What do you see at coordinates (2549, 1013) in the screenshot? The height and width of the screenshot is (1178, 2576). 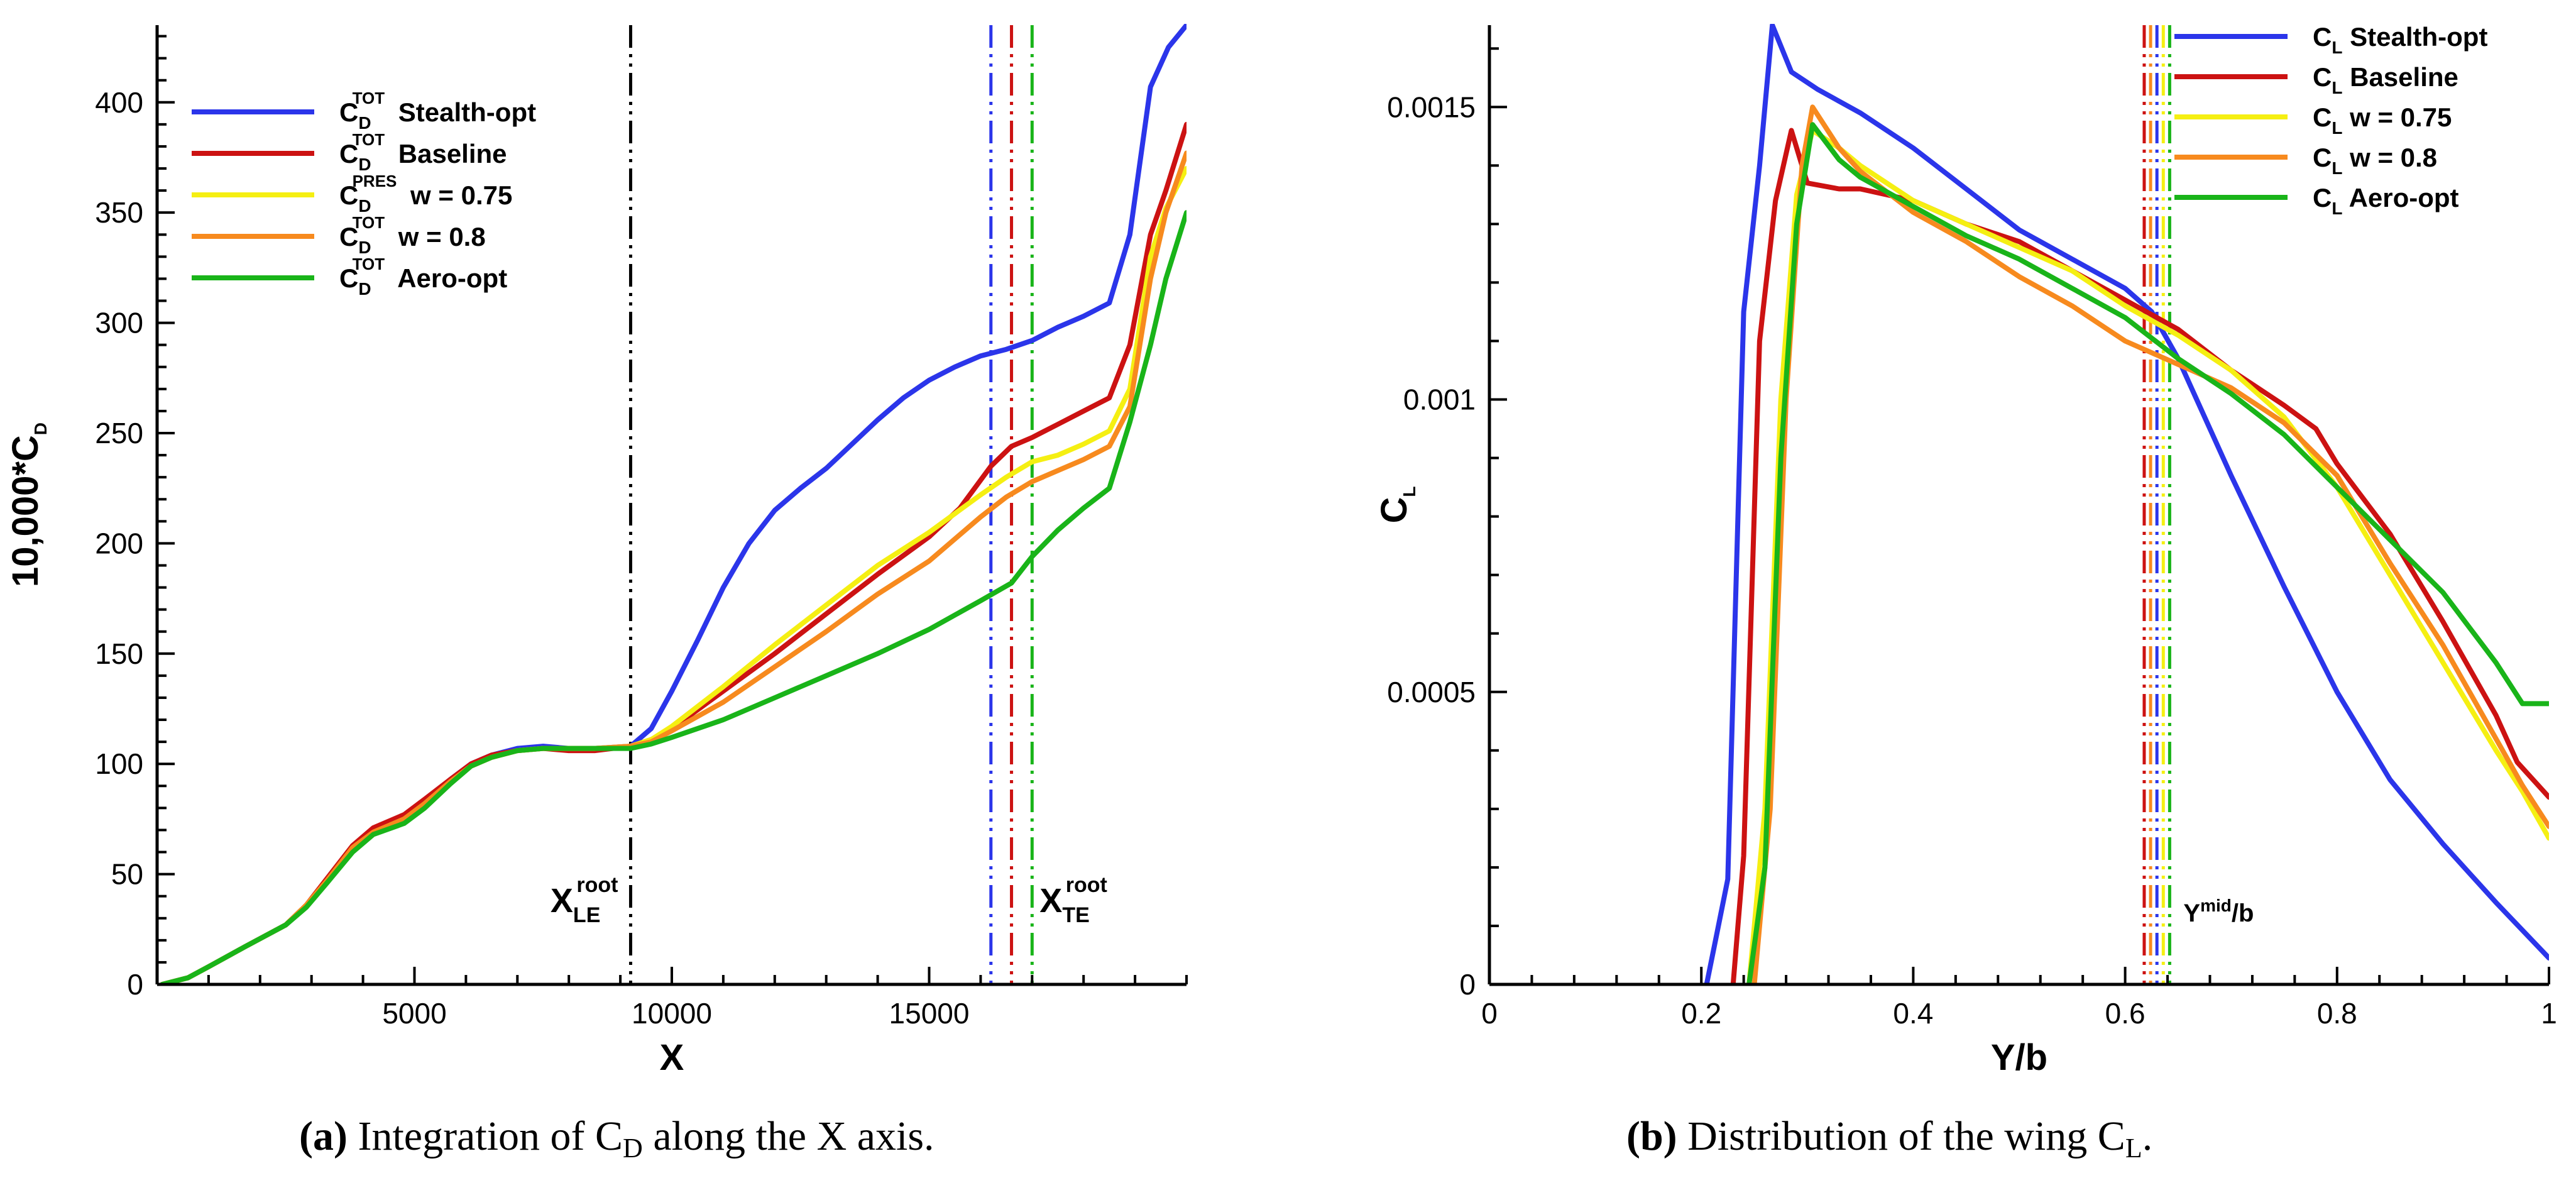 I see `x-tick-label-b: 1` at bounding box center [2549, 1013].